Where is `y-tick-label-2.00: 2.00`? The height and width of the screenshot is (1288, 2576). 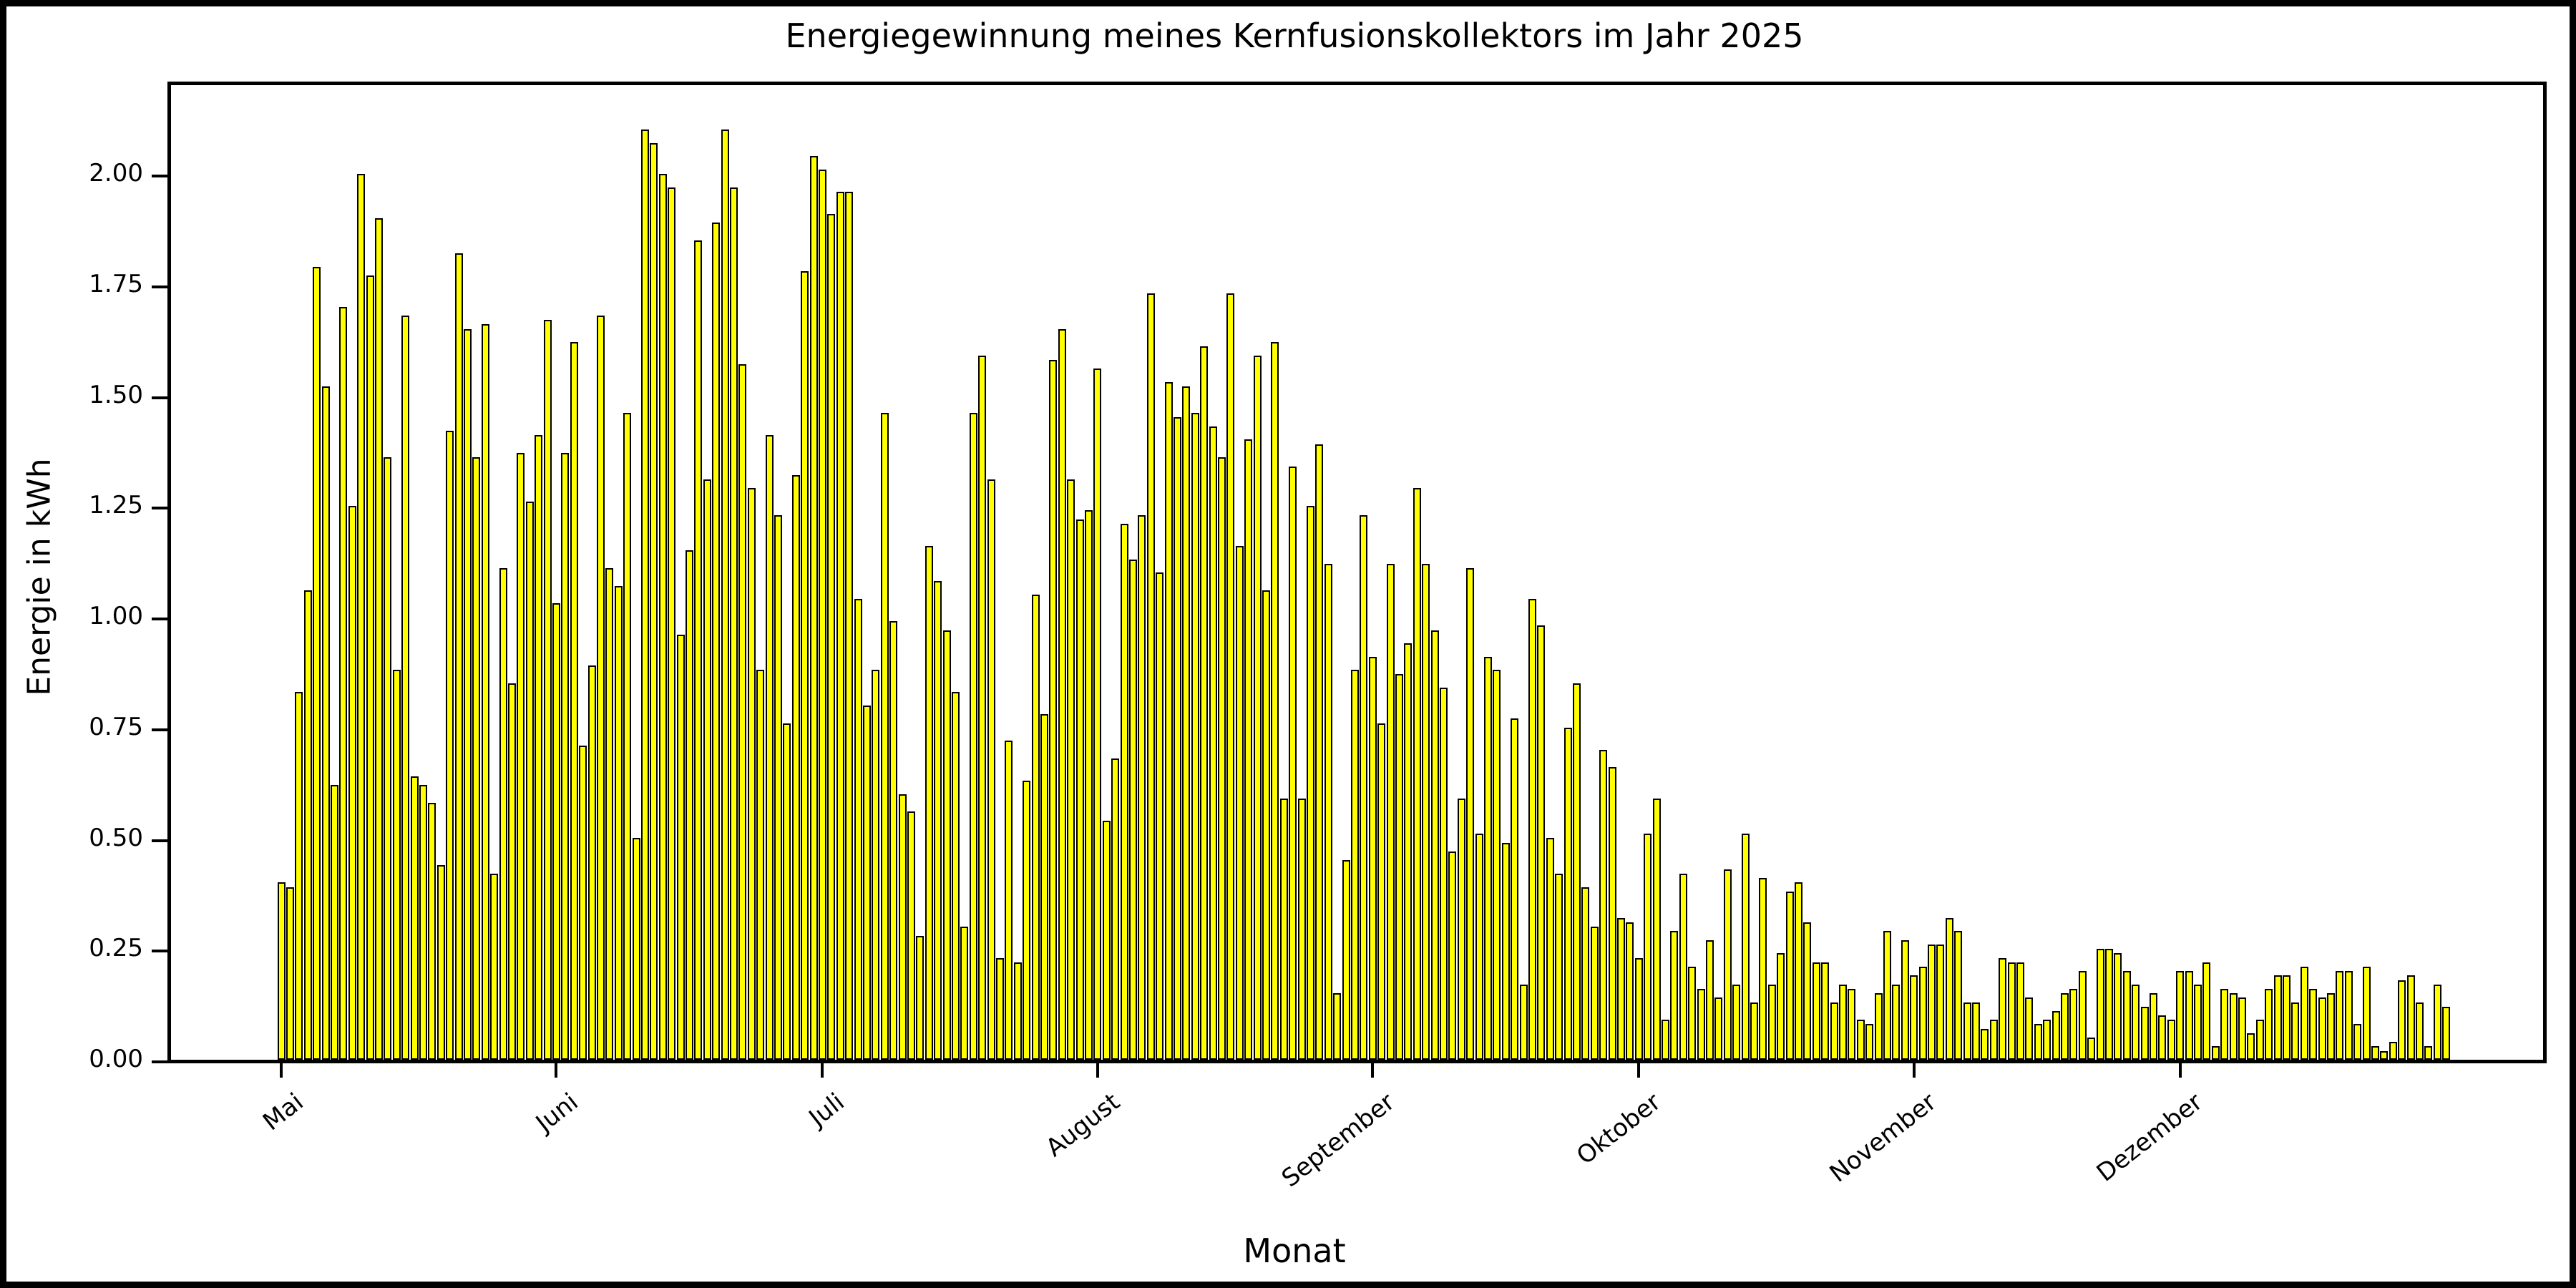 y-tick-label-2.00: 2.00 is located at coordinates (116, 173).